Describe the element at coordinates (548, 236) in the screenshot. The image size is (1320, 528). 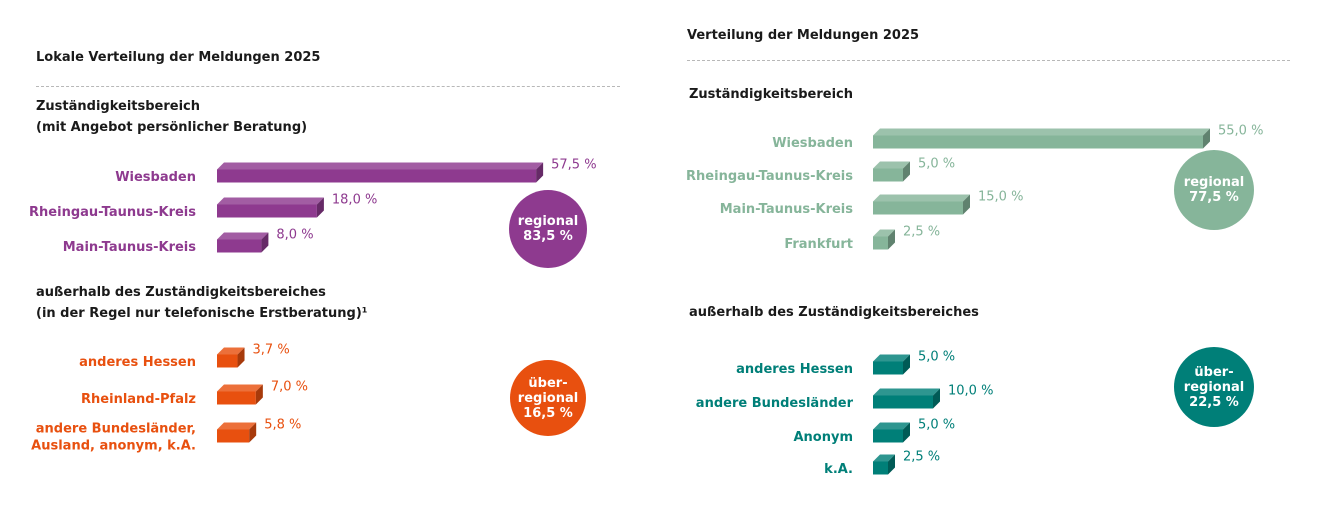
I see `total-badge-line: 83,5 %` at that location.